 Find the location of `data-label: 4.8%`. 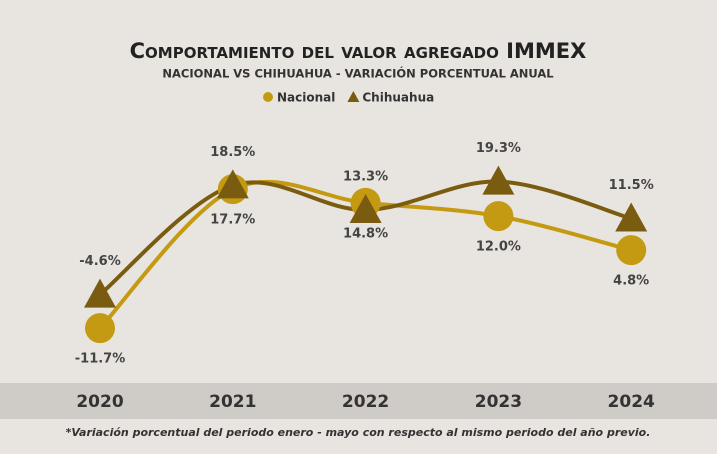

data-label: 4.8% is located at coordinates (631, 281).